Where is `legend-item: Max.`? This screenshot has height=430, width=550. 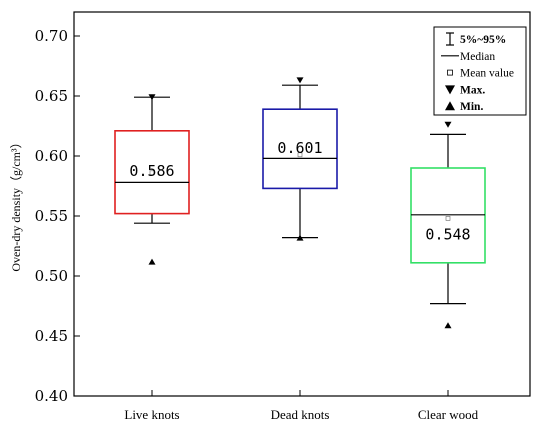
legend-item: Max. is located at coordinates (465, 90).